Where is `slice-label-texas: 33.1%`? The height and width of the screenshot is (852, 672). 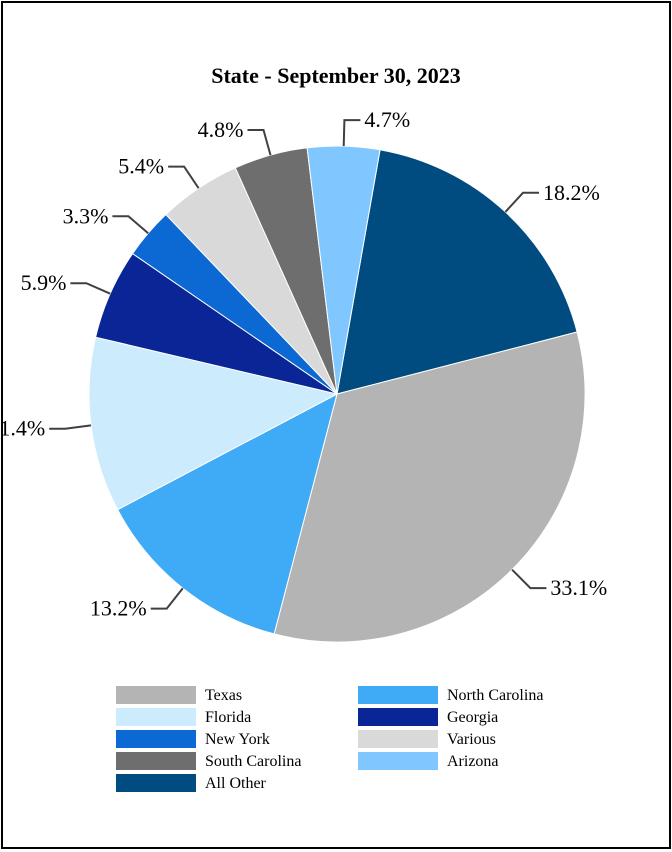 slice-label-texas: 33.1% is located at coordinates (578, 587).